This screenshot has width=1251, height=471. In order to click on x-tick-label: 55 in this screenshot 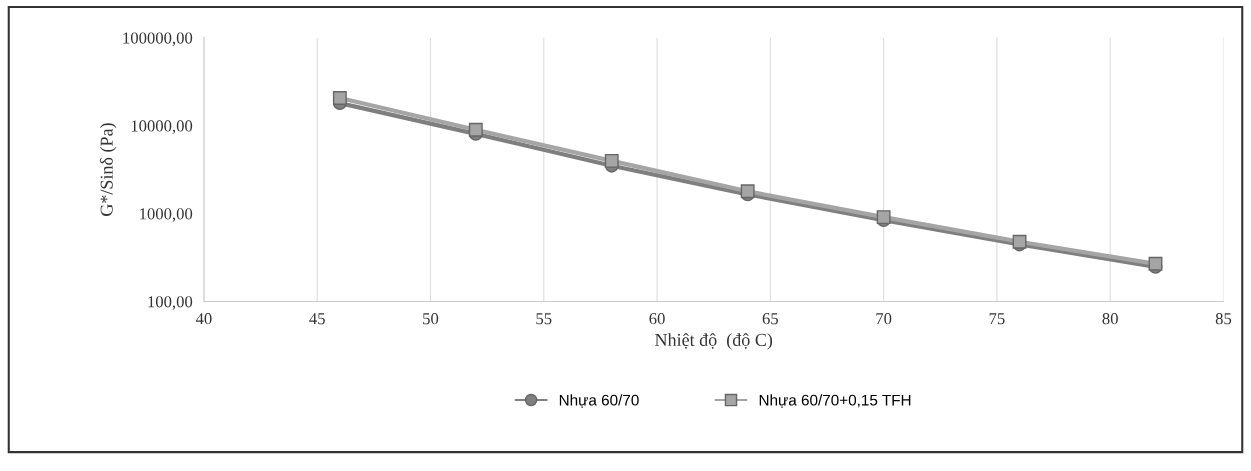, I will do `click(544, 319)`.